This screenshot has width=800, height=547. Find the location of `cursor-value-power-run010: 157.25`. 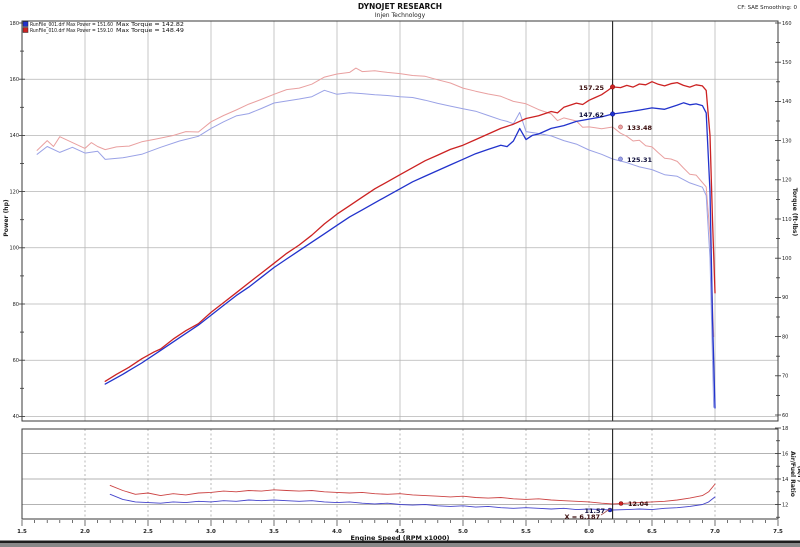

cursor-value-power-run010: 157.25 is located at coordinates (592, 88).